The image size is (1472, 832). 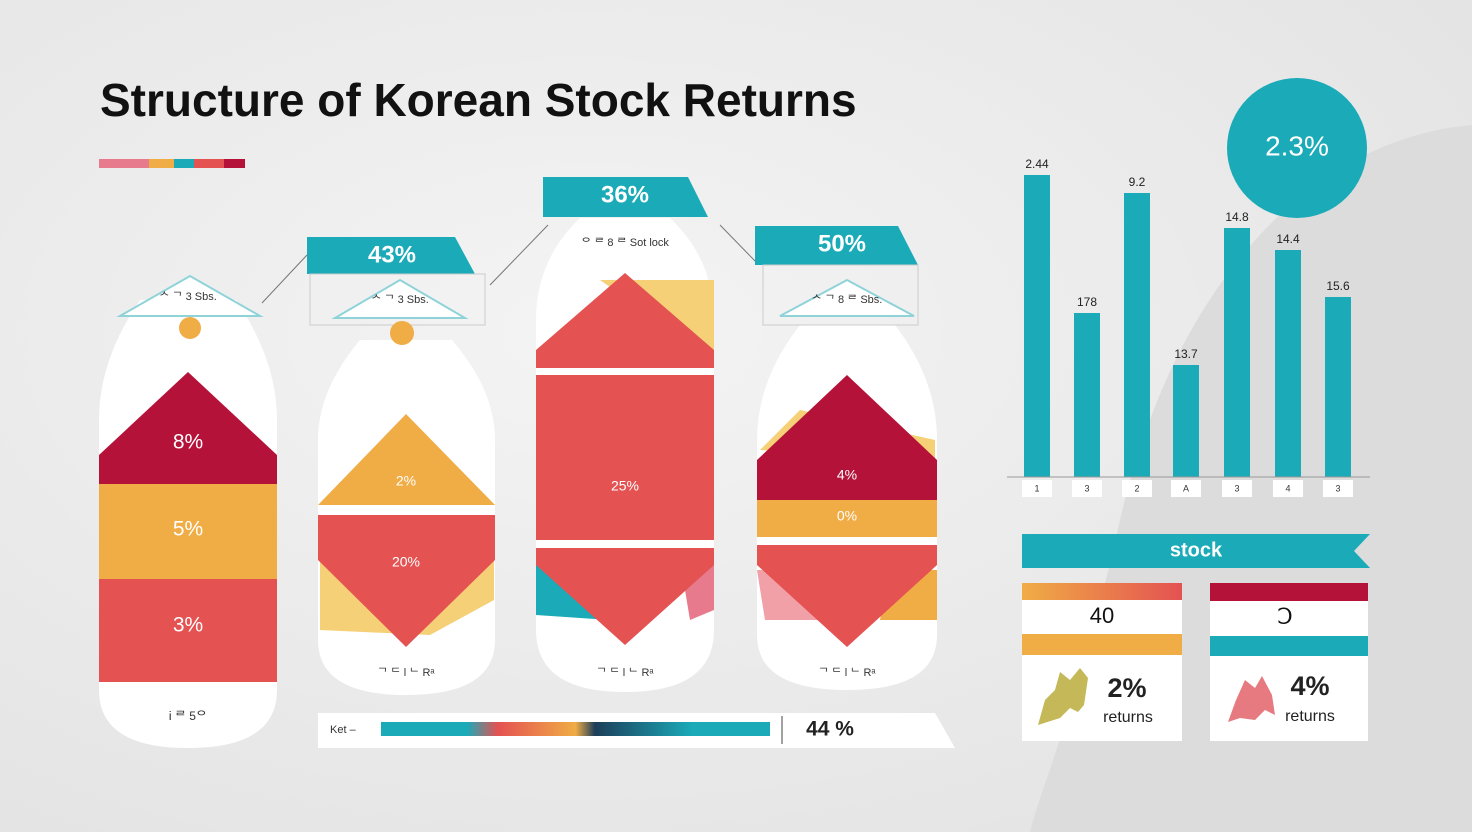 I want to click on x-tick-label: 4, so click(x=1287, y=488).